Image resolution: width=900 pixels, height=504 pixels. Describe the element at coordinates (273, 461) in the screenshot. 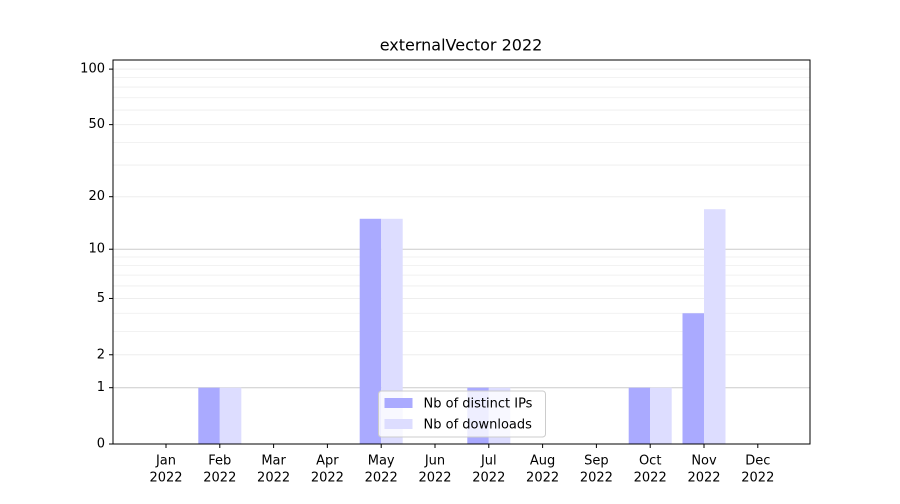

I see `x-tick-label: Mar` at that location.